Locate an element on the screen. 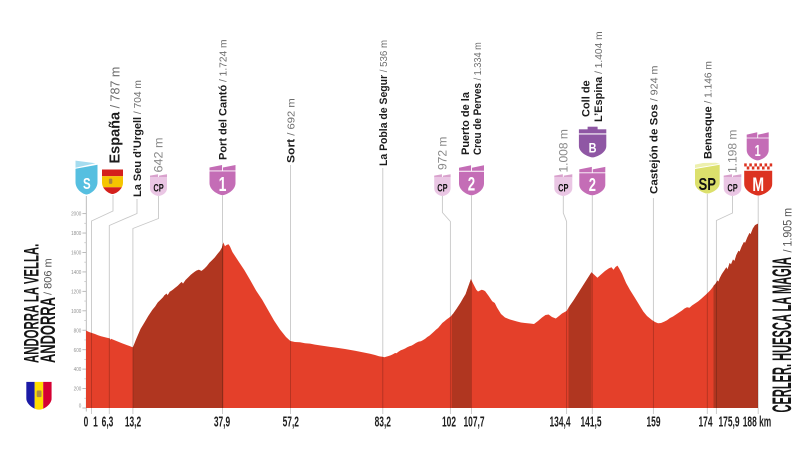 This screenshot has height=453, width=800. svg-text: SP is located at coordinates (708, 184).